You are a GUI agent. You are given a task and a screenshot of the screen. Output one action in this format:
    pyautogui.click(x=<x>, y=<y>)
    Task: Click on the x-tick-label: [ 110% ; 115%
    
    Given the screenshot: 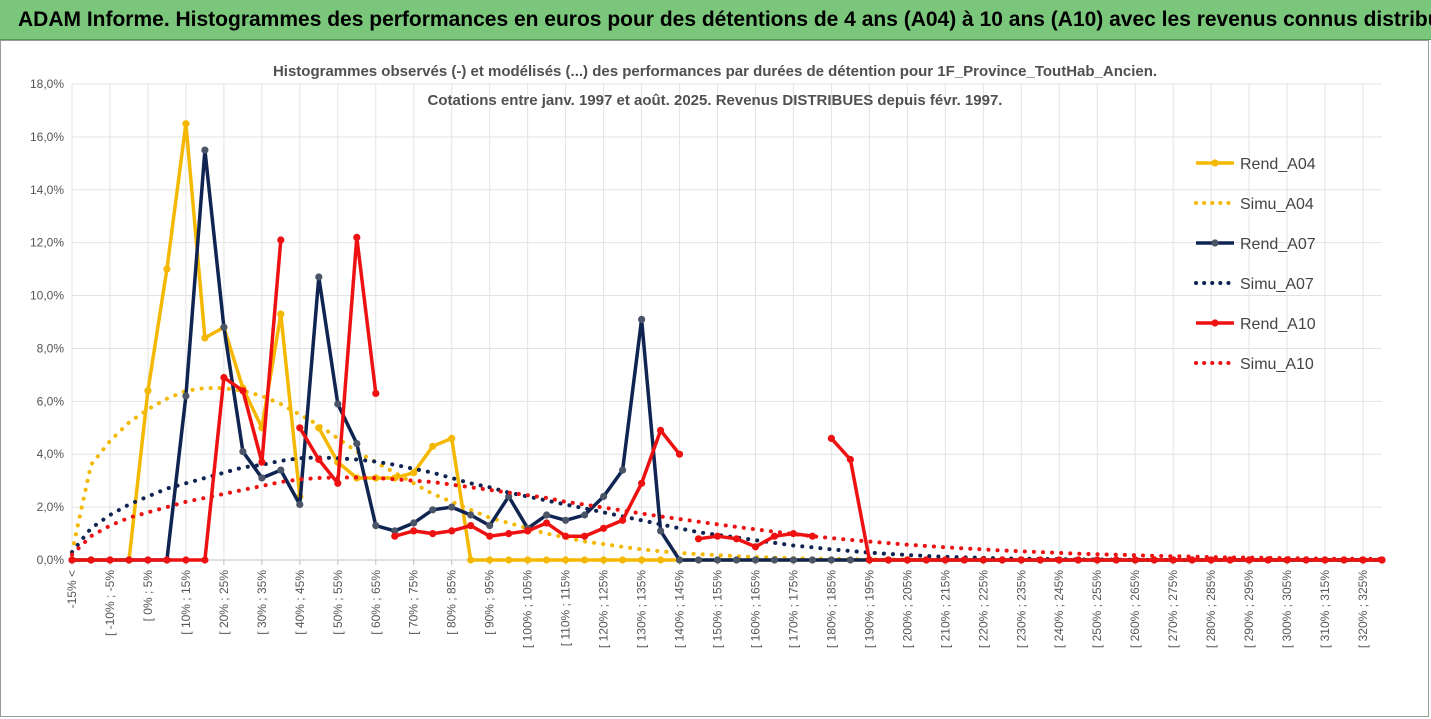 What is the action you would take?
    pyautogui.click(x=566, y=608)
    